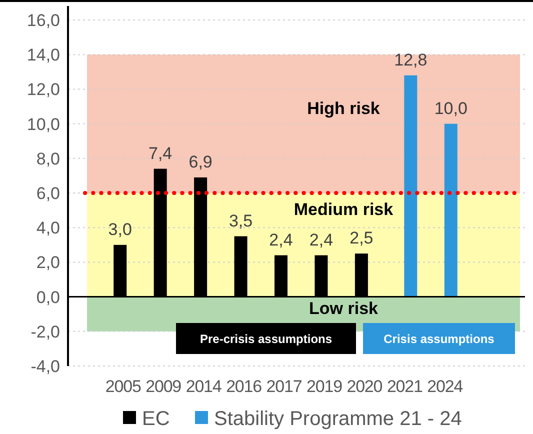 The image size is (533, 434). I want to click on data-label: 7,4, so click(160, 153).